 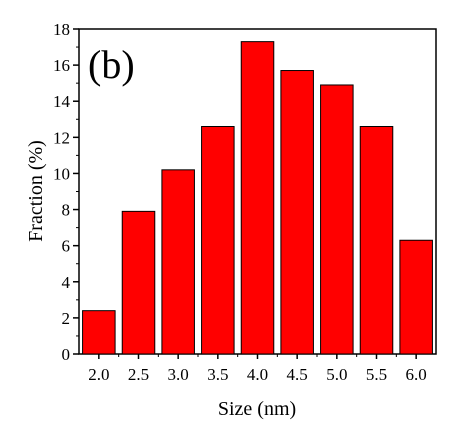 I want to click on y-tick-label: 8, so click(x=66, y=210).